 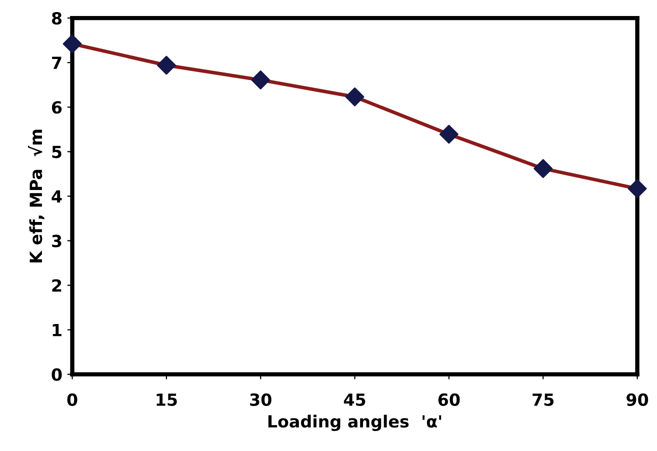 What do you see at coordinates (57, 62) in the screenshot?
I see `y-tick-label: 7` at bounding box center [57, 62].